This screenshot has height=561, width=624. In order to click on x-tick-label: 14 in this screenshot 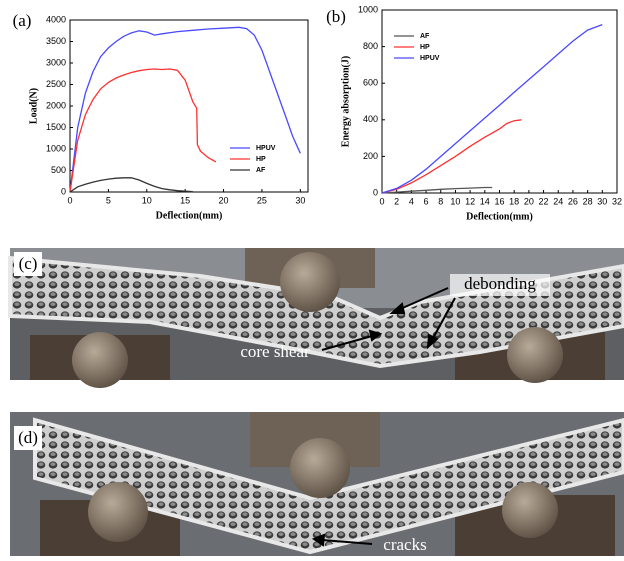, I will do `click(485, 201)`.